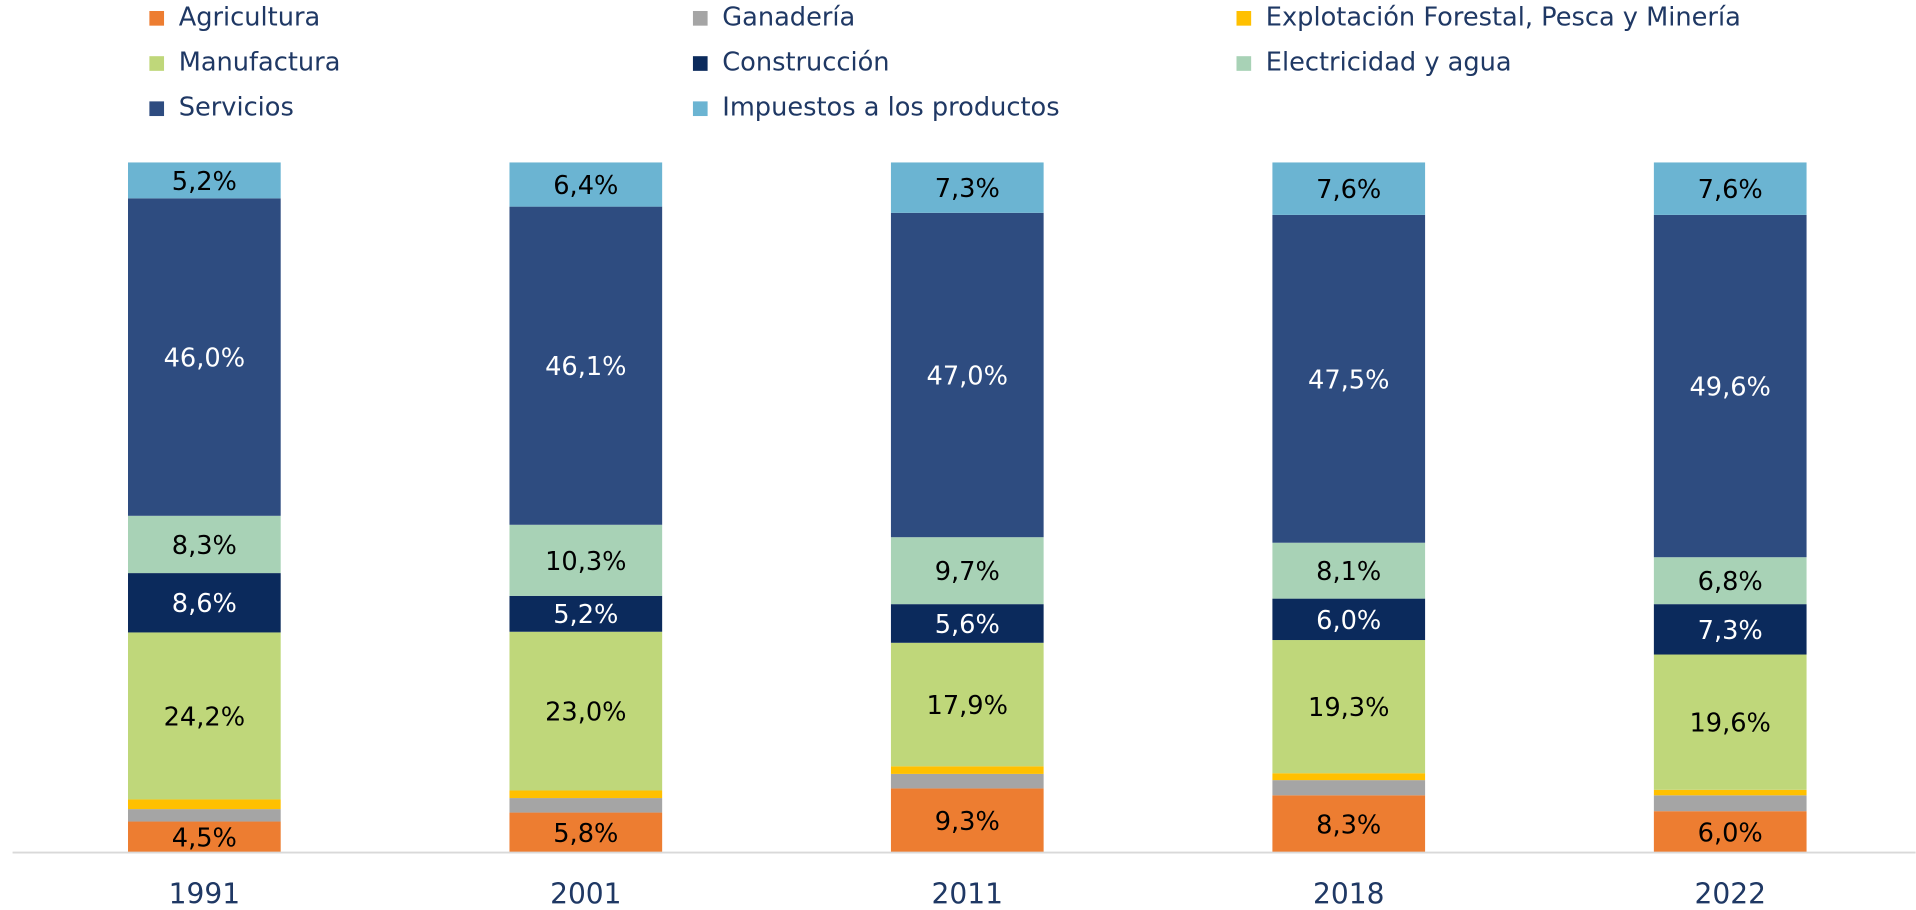 The height and width of the screenshot is (910, 1916). Describe the element at coordinates (1729, 893) in the screenshot. I see `x-tick-label: 2022` at that location.